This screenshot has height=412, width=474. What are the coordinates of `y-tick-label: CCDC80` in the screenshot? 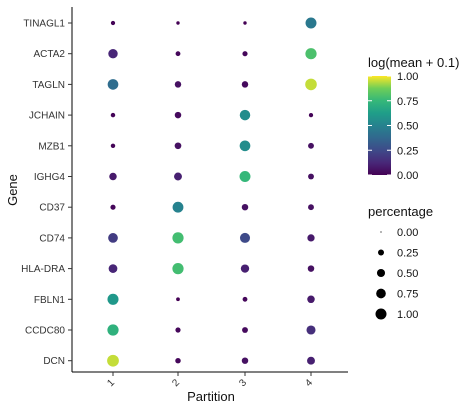 It's located at (45, 331).